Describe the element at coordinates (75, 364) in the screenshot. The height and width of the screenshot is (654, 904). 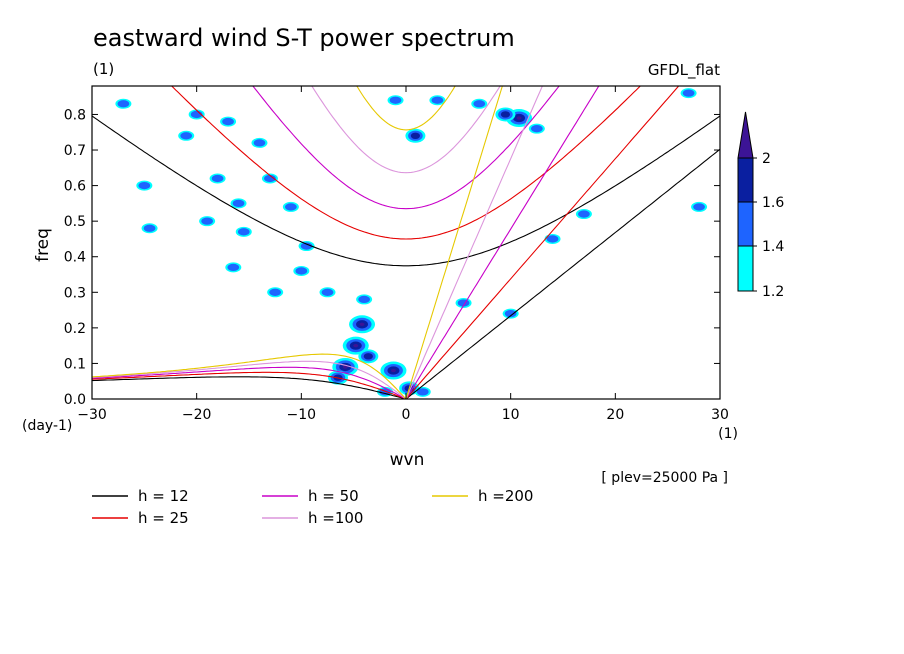
I see `y-tick-label: 0.1` at that location.